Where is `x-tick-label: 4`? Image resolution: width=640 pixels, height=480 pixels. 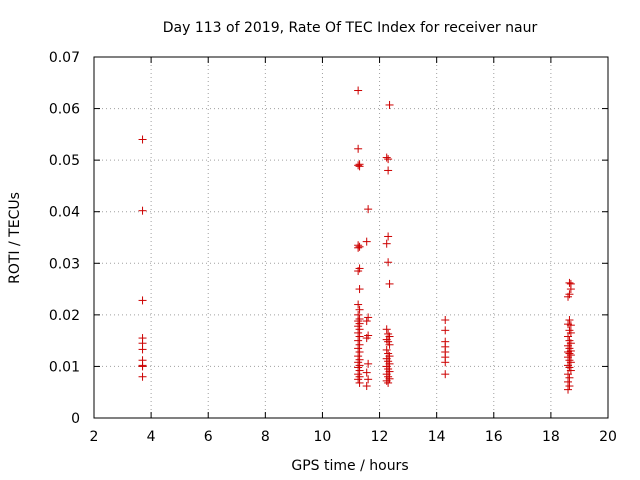 x-tick-label: 4 is located at coordinates (151, 437).